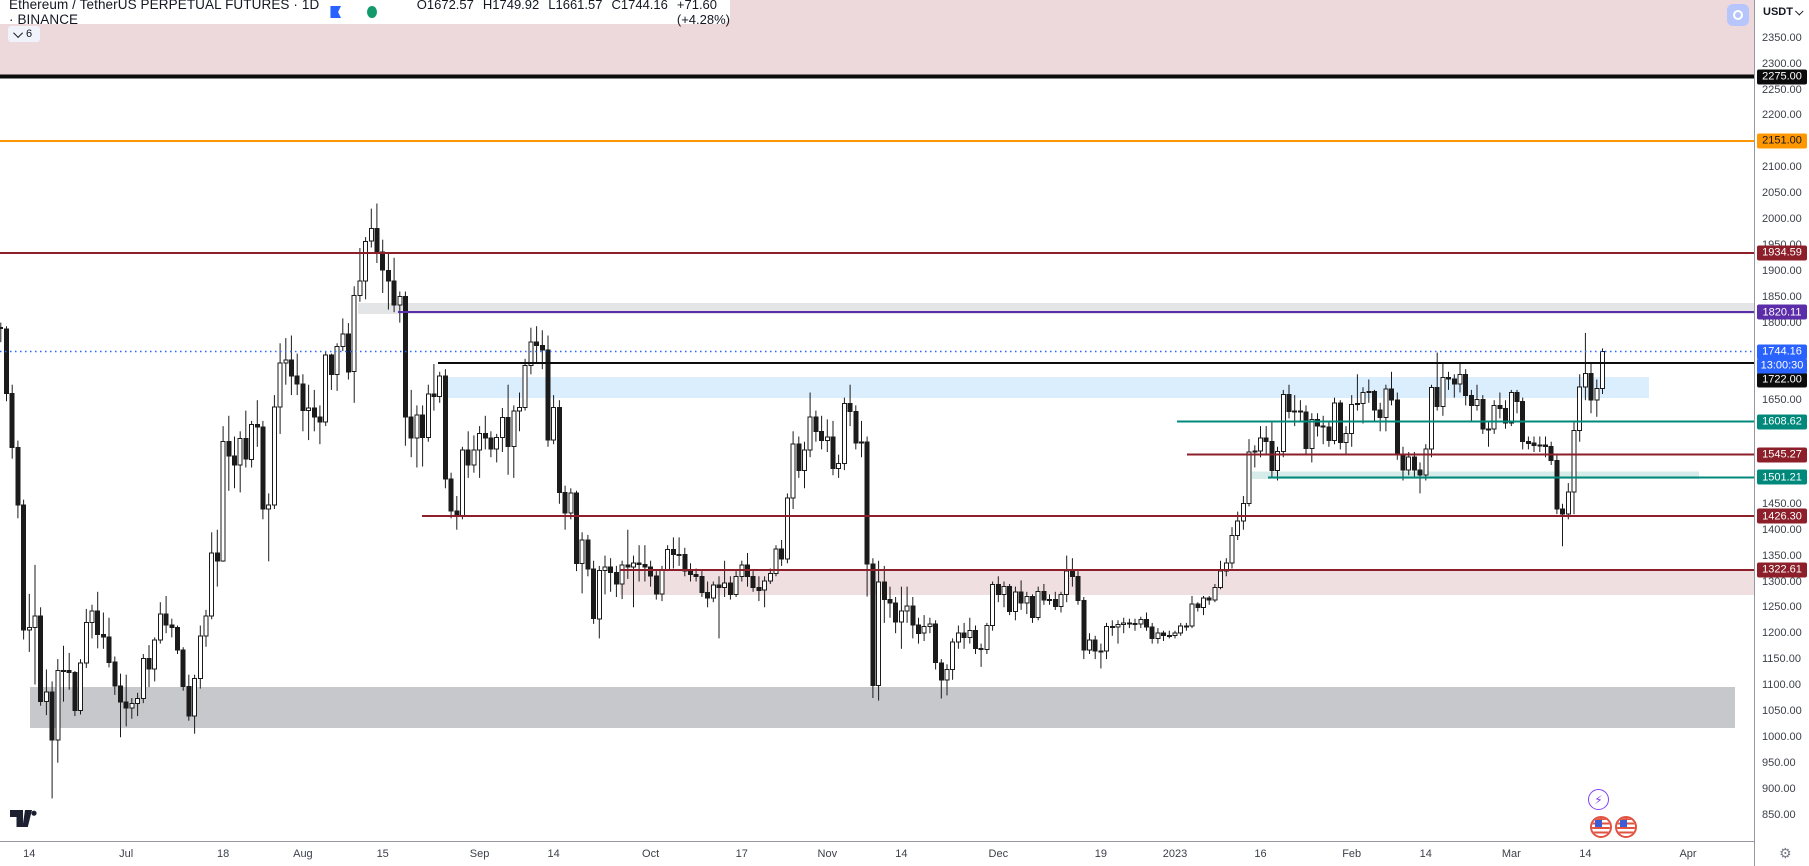 The height and width of the screenshot is (866, 1809). What do you see at coordinates (1782, 477) in the screenshot?
I see `price-level-label: 1501.21` at bounding box center [1782, 477].